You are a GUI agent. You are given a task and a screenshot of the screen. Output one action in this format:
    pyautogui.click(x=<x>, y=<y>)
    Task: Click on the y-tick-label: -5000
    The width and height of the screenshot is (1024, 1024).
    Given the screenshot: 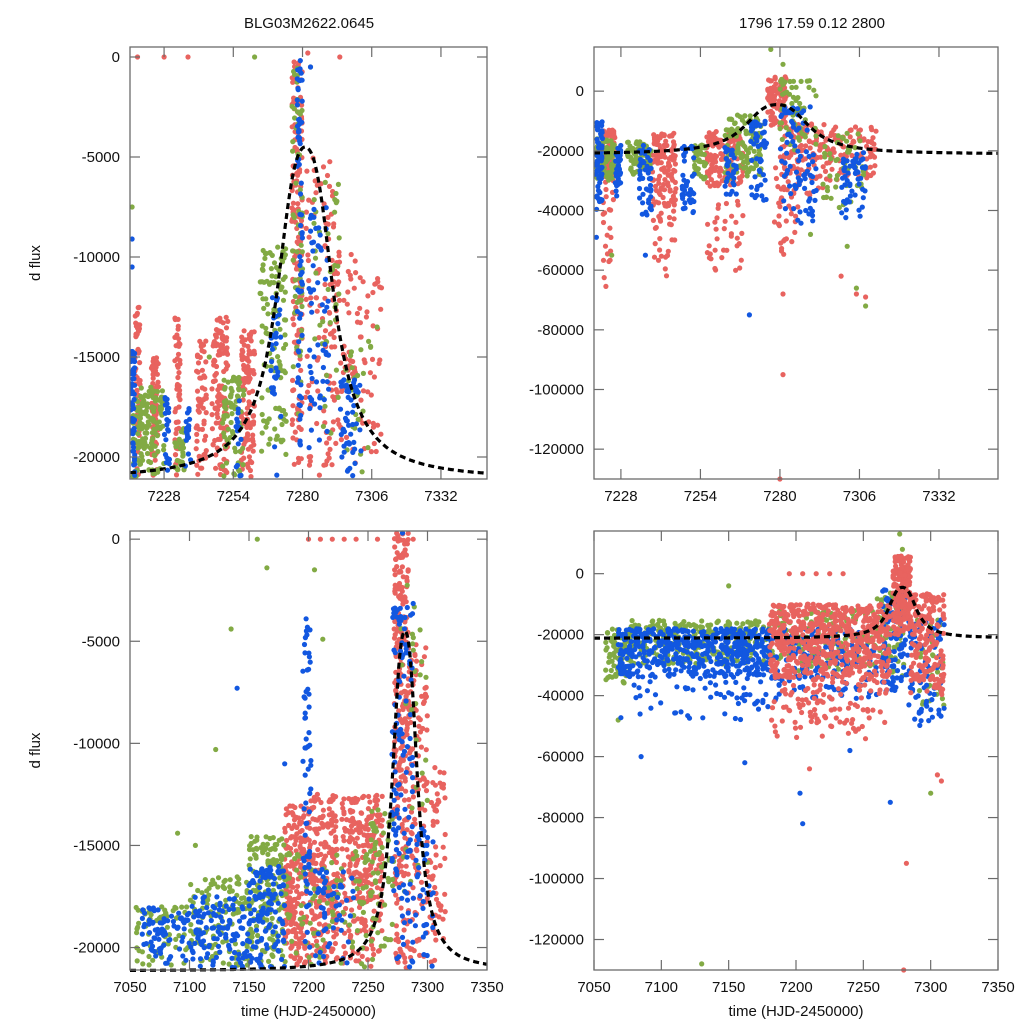 What is the action you would take?
    pyautogui.click(x=101, y=157)
    